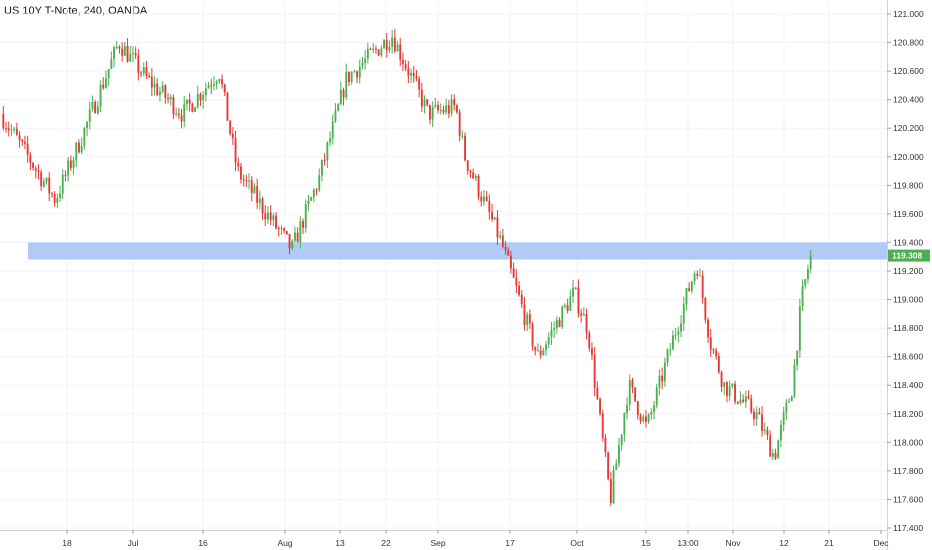 The width and height of the screenshot is (932, 550). What do you see at coordinates (909, 255) in the screenshot?
I see `last-price-tag: 119.308` at bounding box center [909, 255].